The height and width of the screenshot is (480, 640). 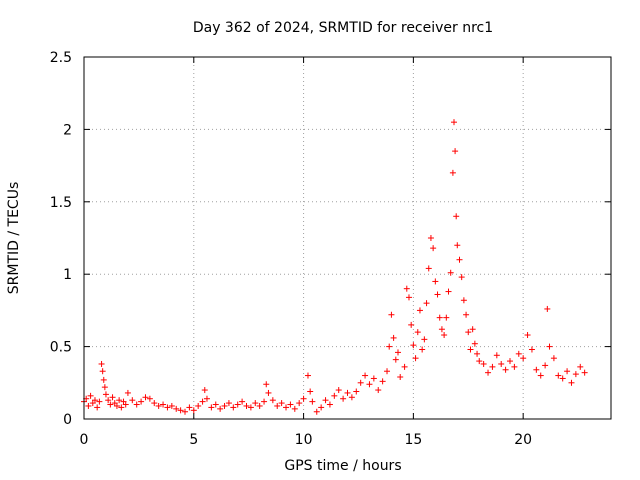 What do you see at coordinates (61, 348) in the screenshot?
I see `y-tick-label: 0.5` at bounding box center [61, 348].